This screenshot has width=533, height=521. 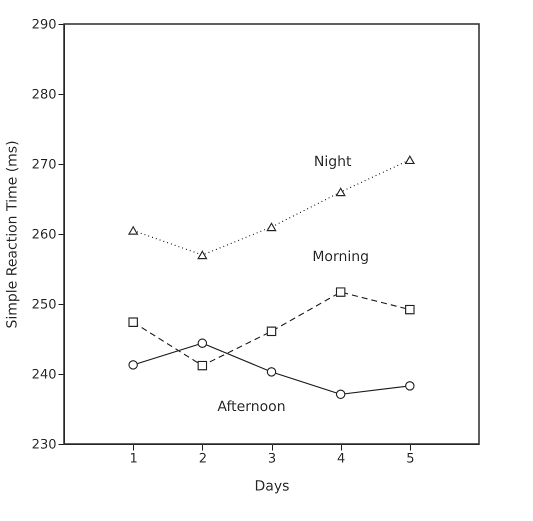 I want to click on series-label: Night, so click(x=333, y=162).